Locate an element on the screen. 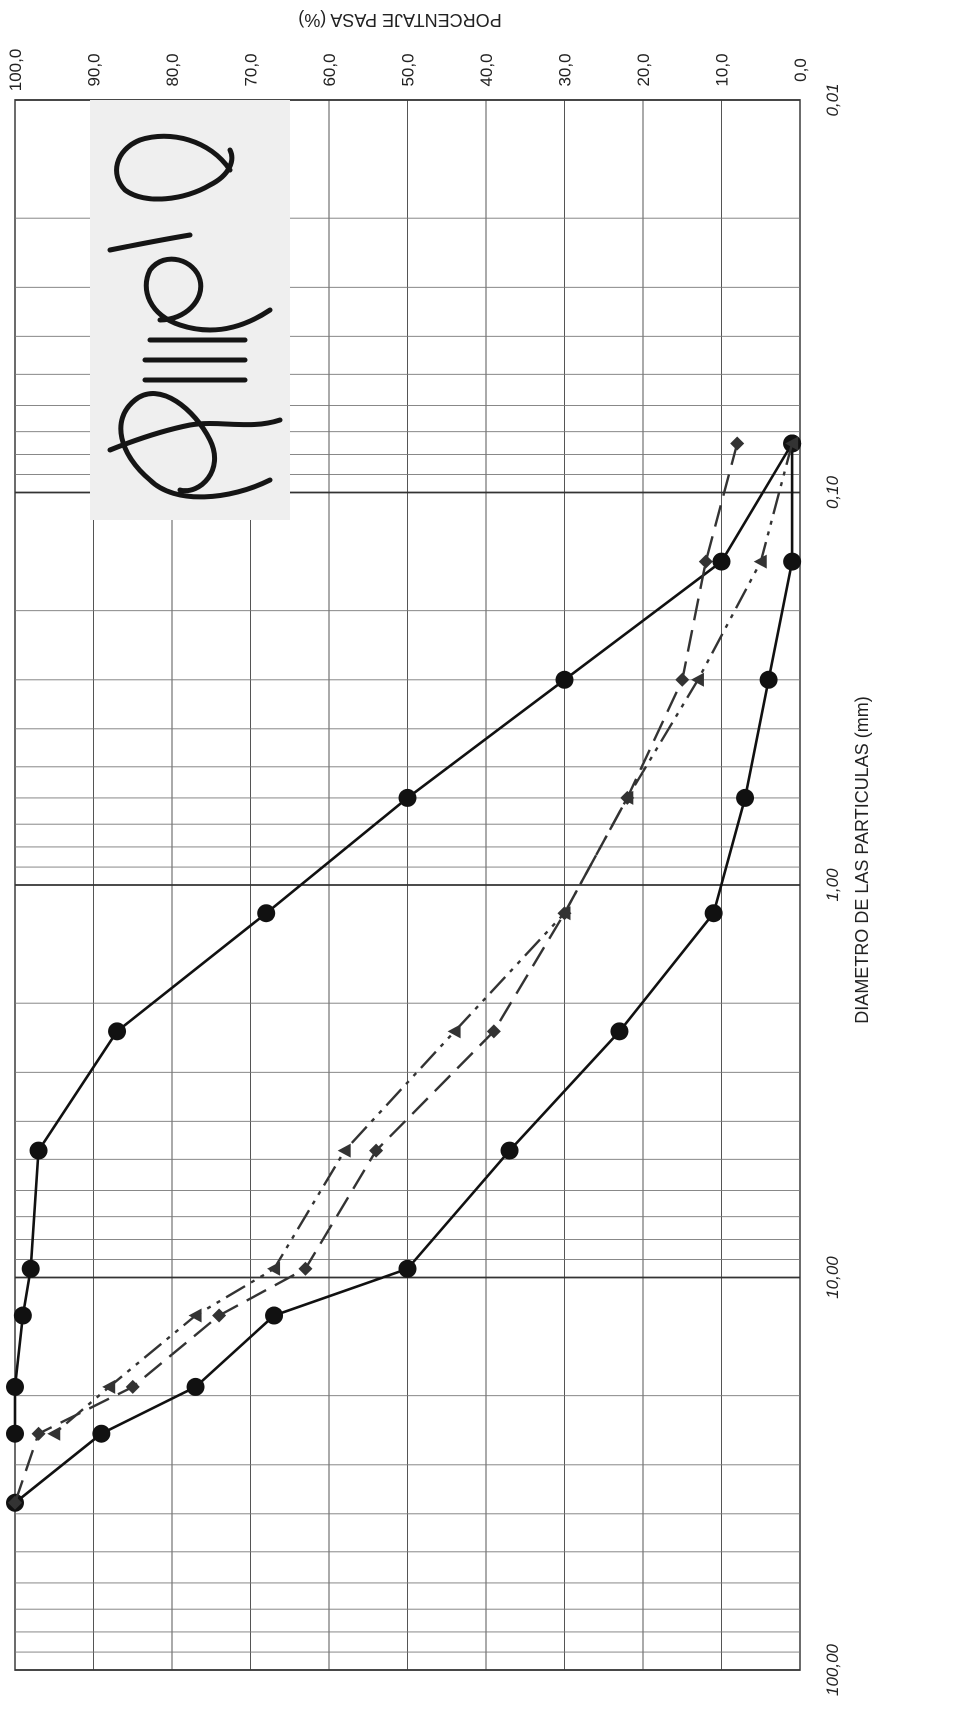 The height and width of the screenshot is (1732, 964). x-tick-label: 10,00 is located at coordinates (832, 1277).